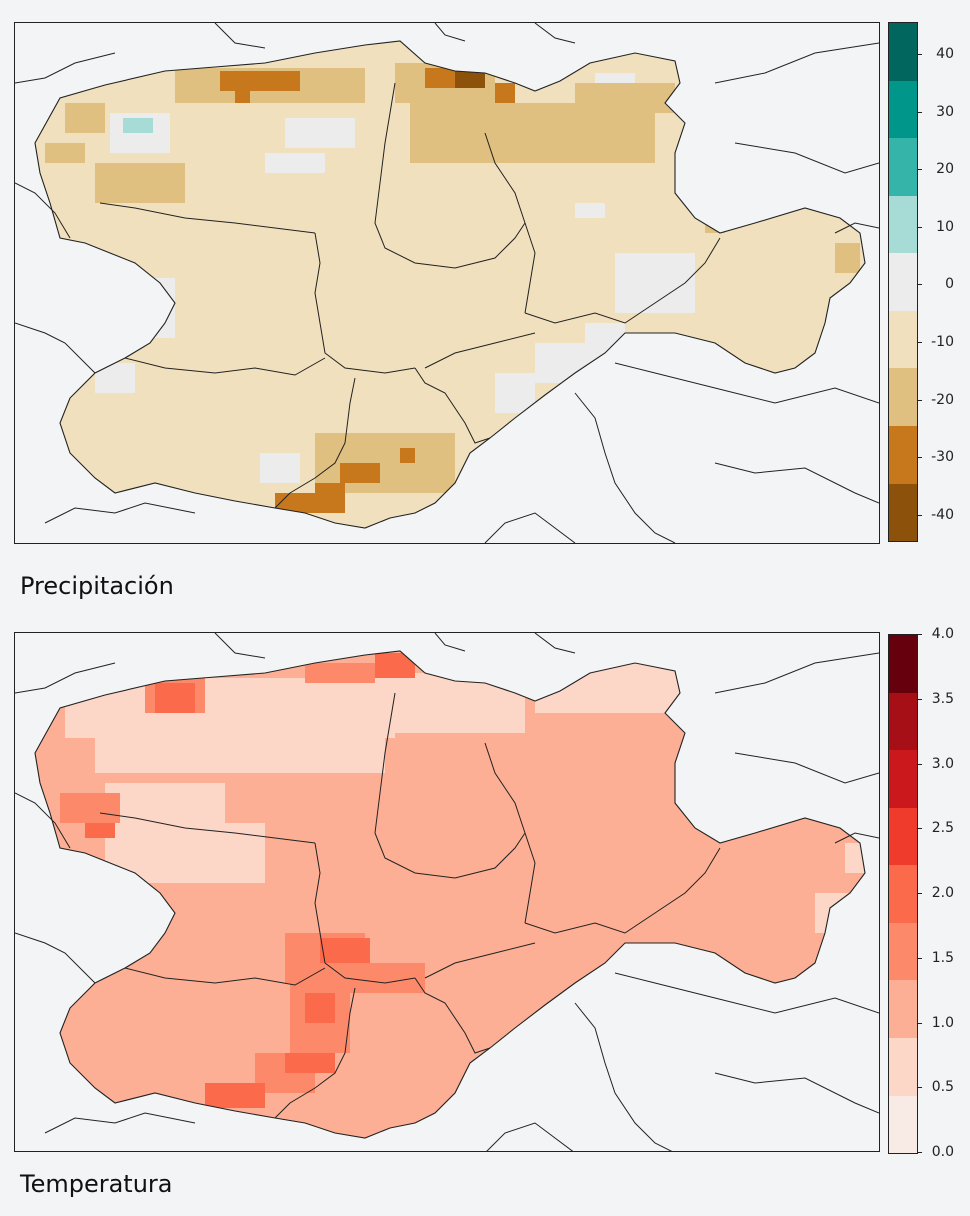 This screenshot has width=970, height=1216. Describe the element at coordinates (942, 698) in the screenshot. I see `legend-tick-label: 3.5` at that location.